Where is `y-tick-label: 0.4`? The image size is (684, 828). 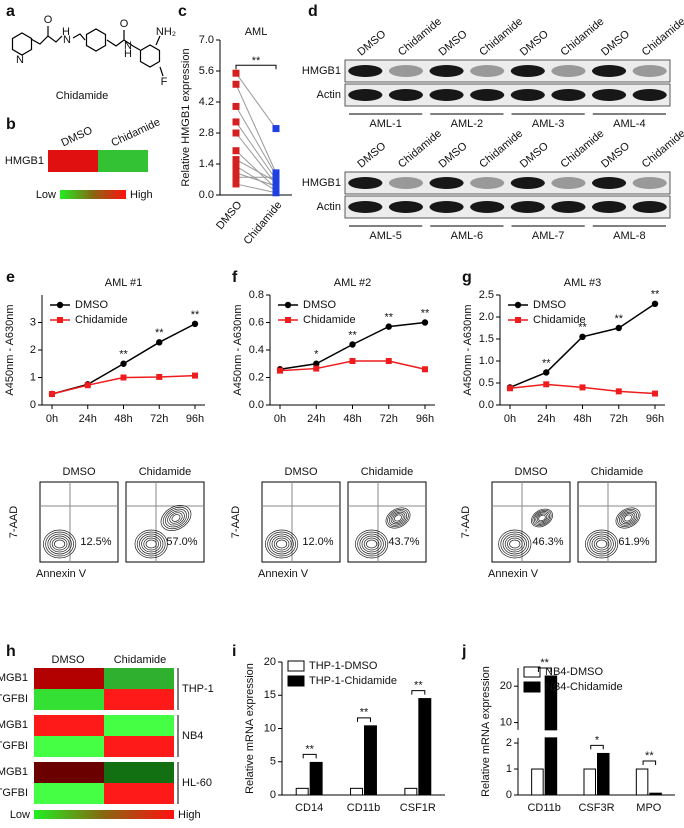 y-tick-label: 0.4 is located at coordinates (256, 350).